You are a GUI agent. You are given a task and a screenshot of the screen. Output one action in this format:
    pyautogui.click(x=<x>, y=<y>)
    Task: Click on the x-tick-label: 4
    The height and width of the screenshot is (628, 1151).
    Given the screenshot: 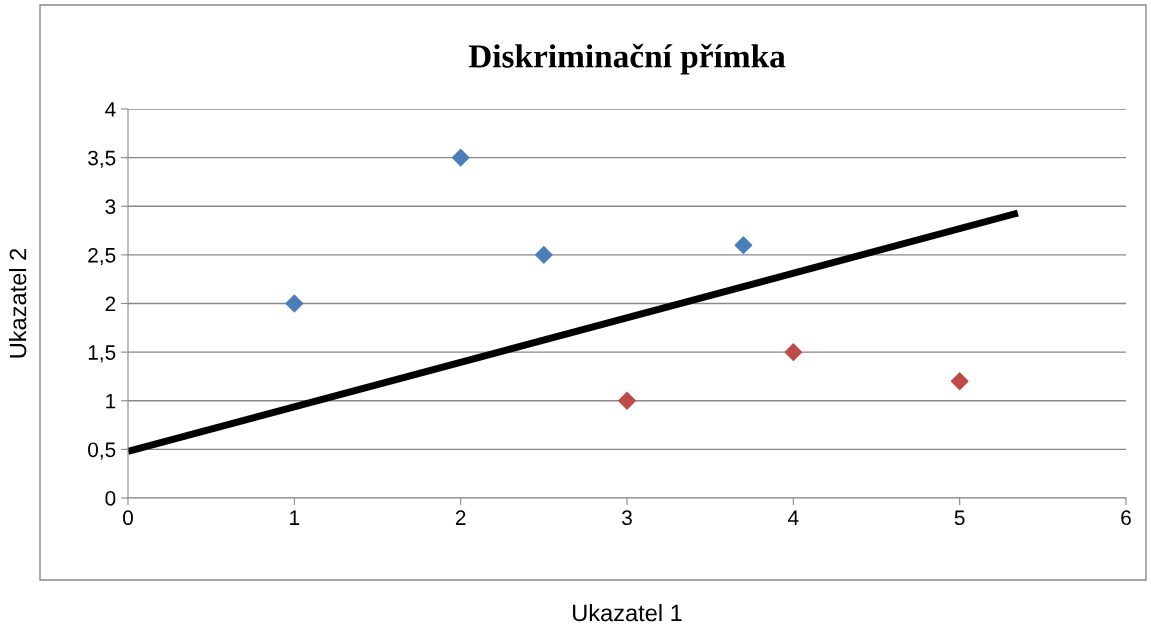 What is the action you would take?
    pyautogui.click(x=793, y=517)
    